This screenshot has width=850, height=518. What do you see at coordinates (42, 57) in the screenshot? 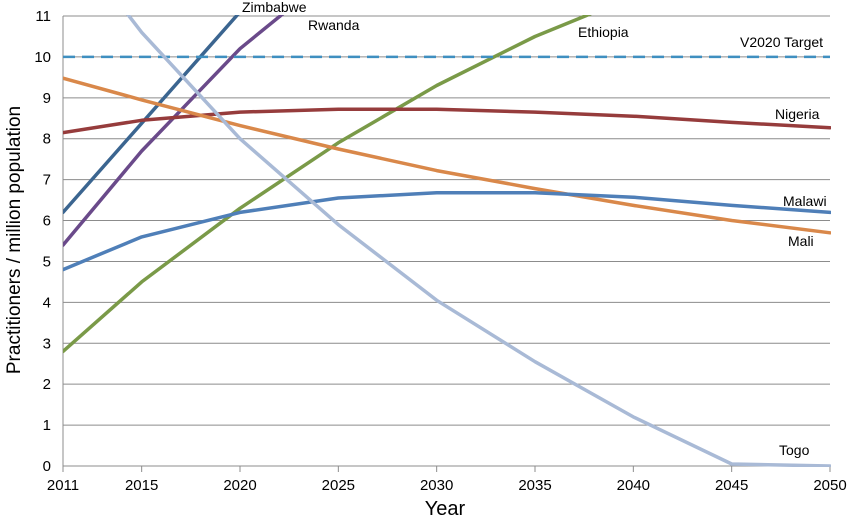
I see `y-tick-label: 10` at bounding box center [42, 57].